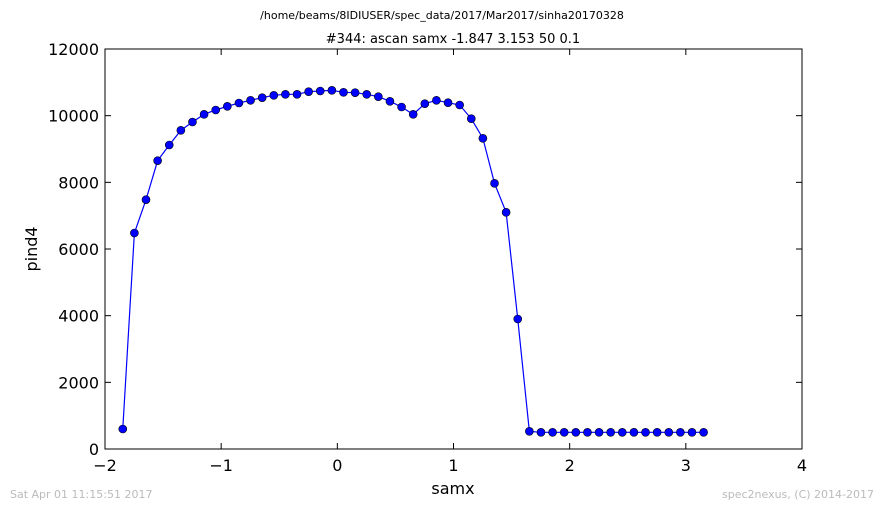  Describe the element at coordinates (221, 465) in the screenshot. I see `x-tick-label: −1` at that location.